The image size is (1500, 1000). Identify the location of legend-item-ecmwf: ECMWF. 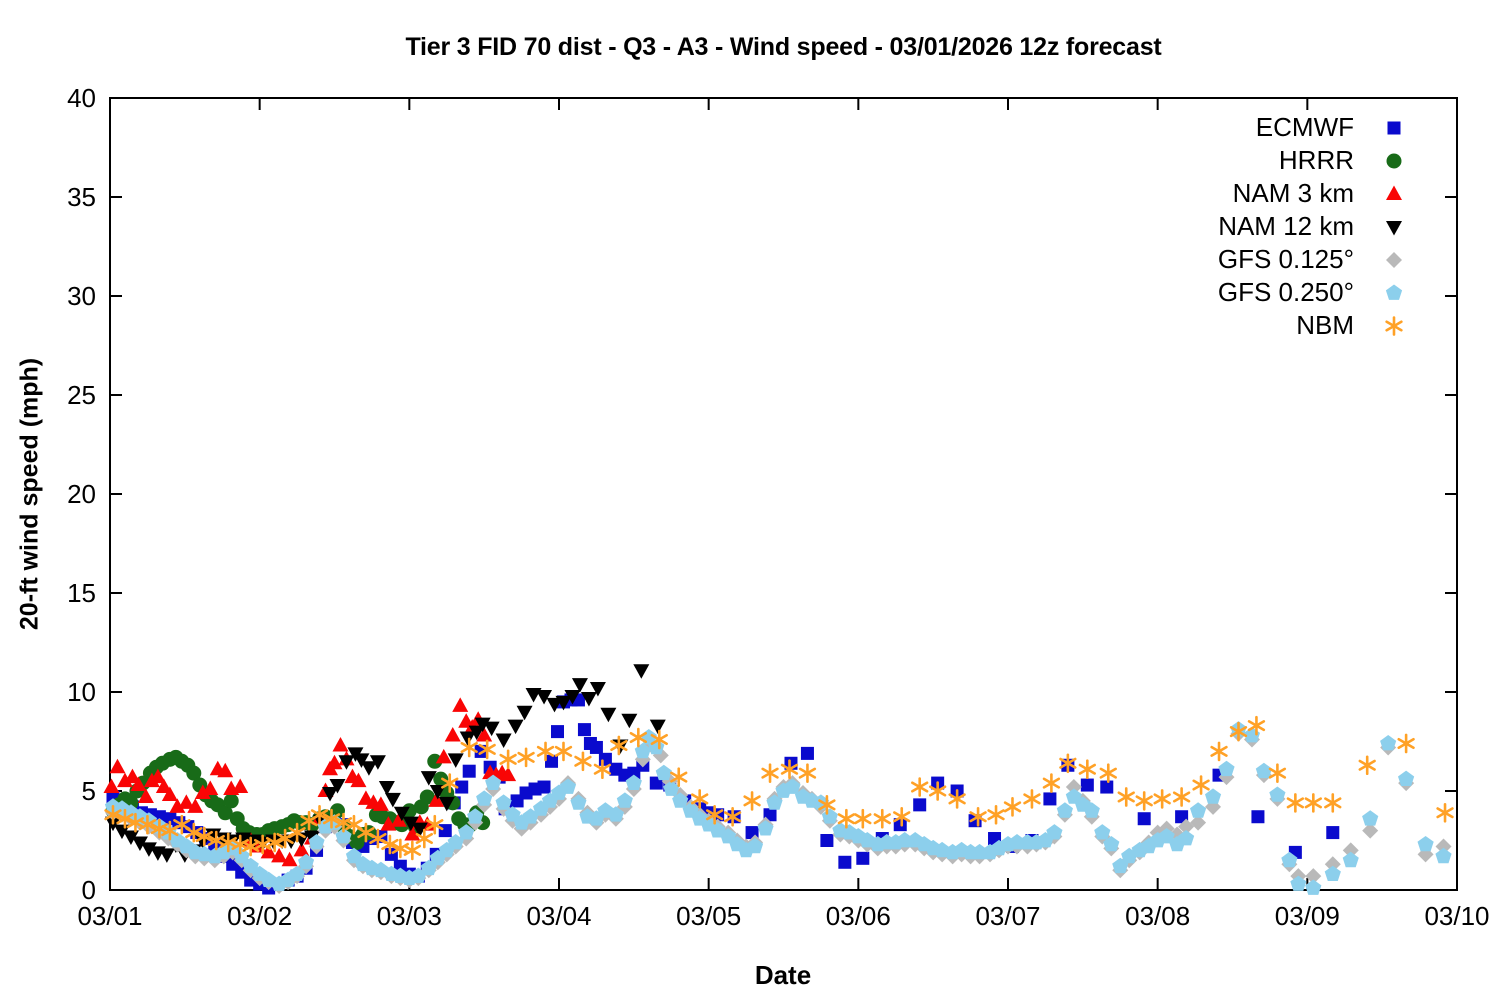
(1313, 127).